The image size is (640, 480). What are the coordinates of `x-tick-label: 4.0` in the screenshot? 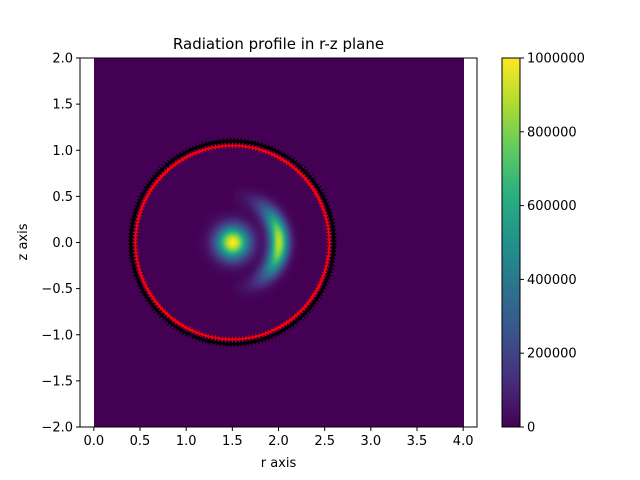 It's located at (463, 441).